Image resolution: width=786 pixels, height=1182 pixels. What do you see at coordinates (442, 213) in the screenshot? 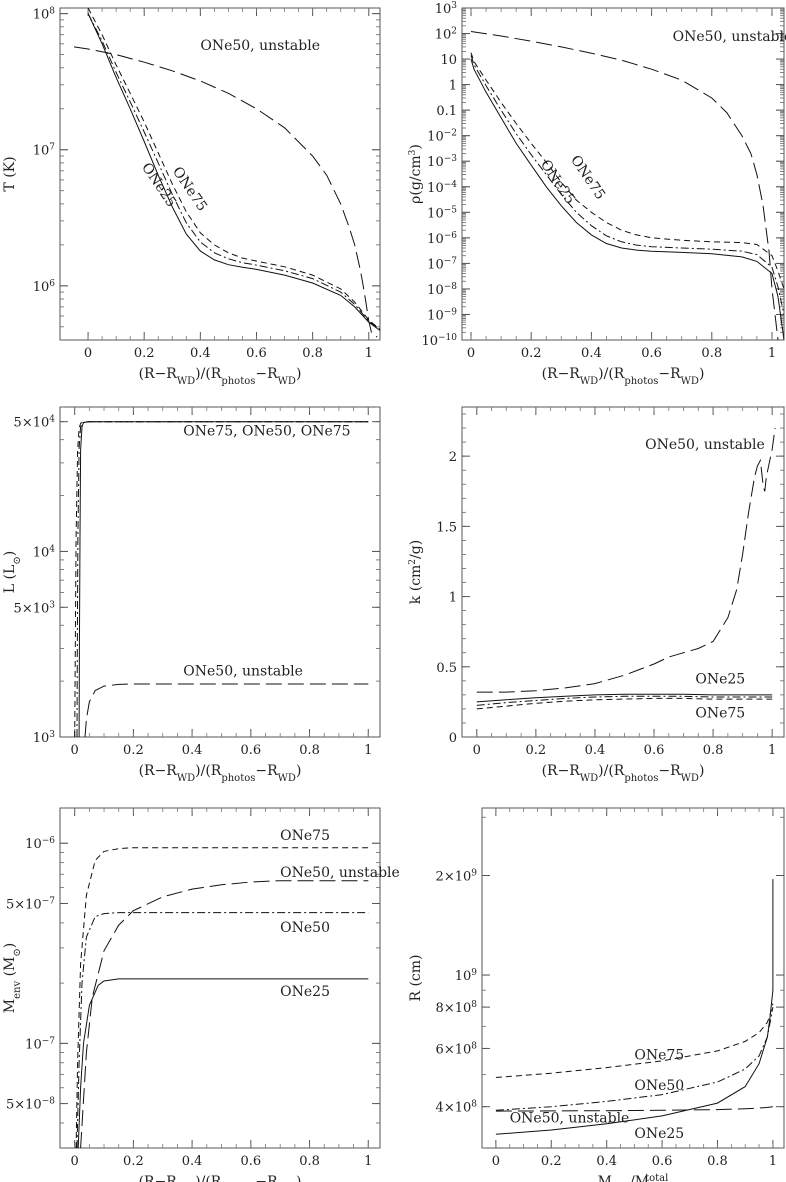
I see `y-tick-label: 10⁻⁵` at bounding box center [442, 213].